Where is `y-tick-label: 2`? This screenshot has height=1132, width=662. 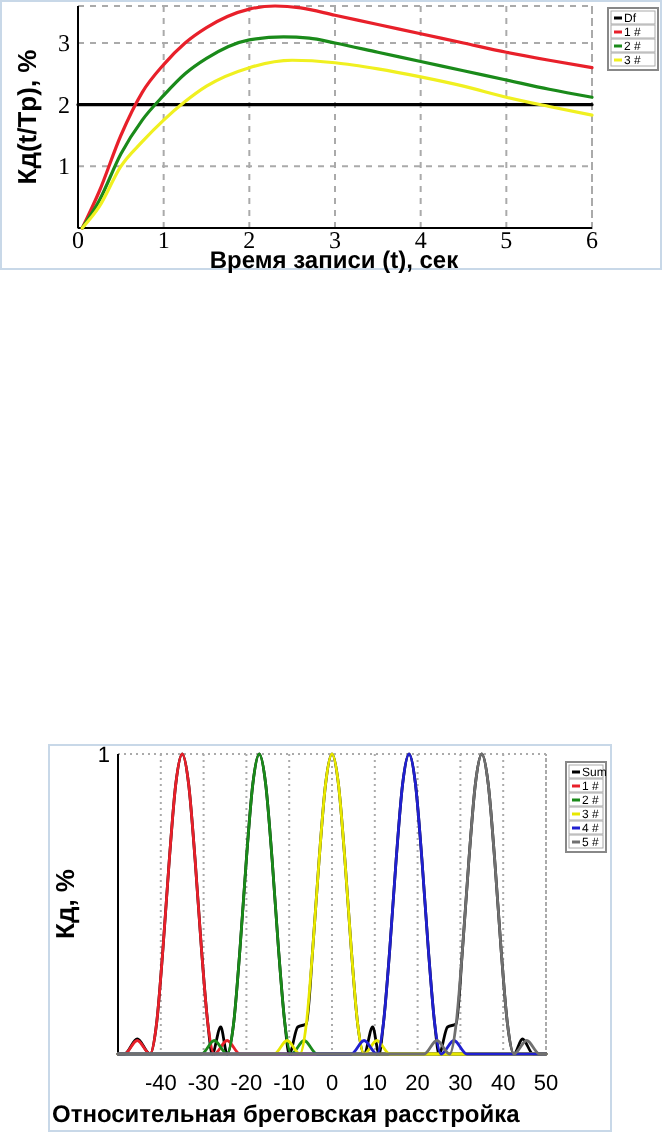 y-tick-label: 2 is located at coordinates (64, 104).